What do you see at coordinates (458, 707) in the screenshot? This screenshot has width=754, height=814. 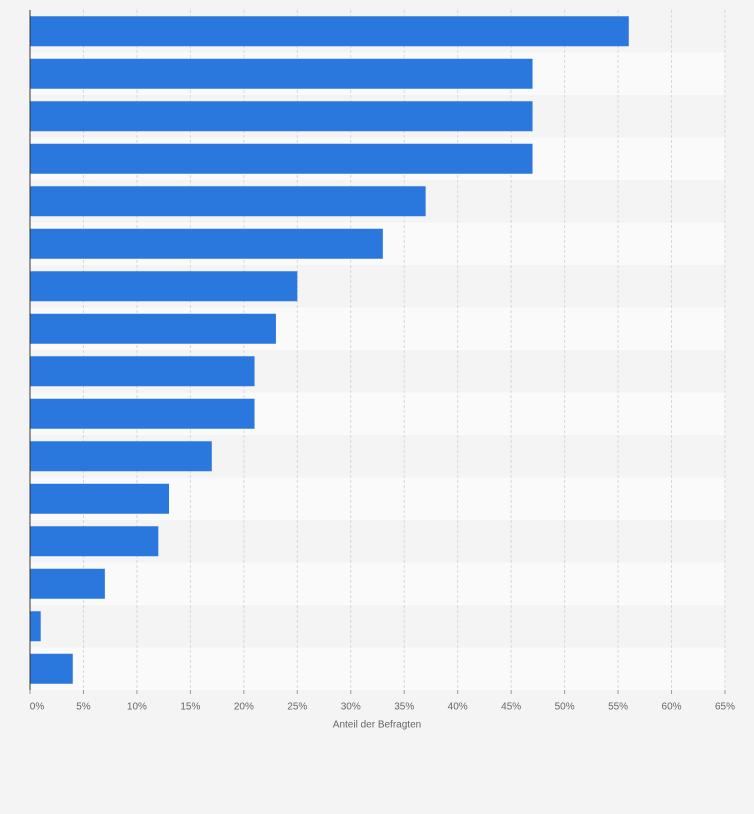 I see `x-tick-label: 40%` at bounding box center [458, 707].